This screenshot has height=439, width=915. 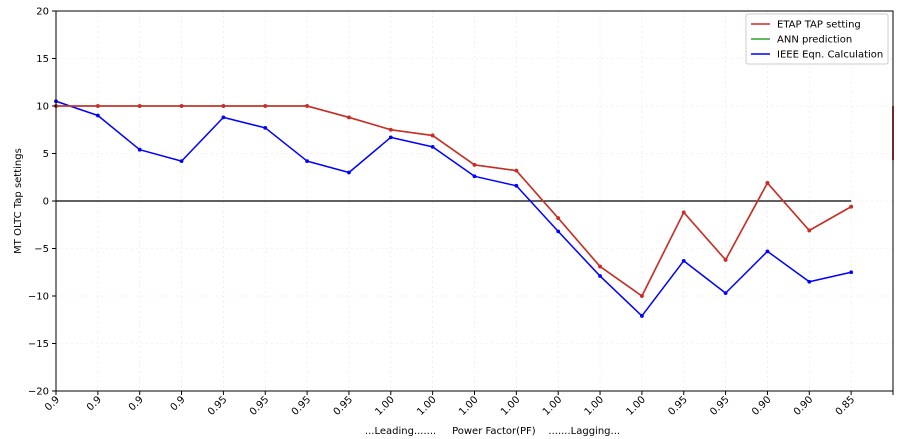 What do you see at coordinates (830, 55) in the screenshot?
I see `legend-label: IEEE Eqn. Calculation` at bounding box center [830, 55].